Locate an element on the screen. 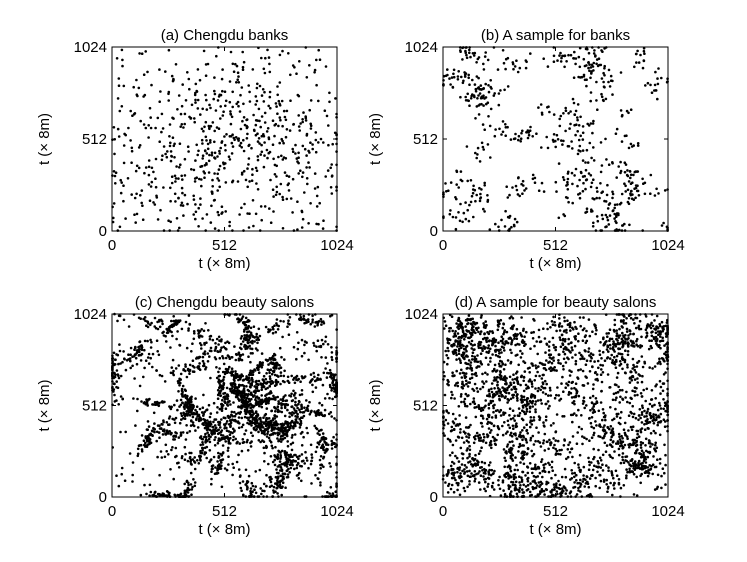 This screenshot has width=747, height=562. y-tick-label: 0 is located at coordinates (103, 497).